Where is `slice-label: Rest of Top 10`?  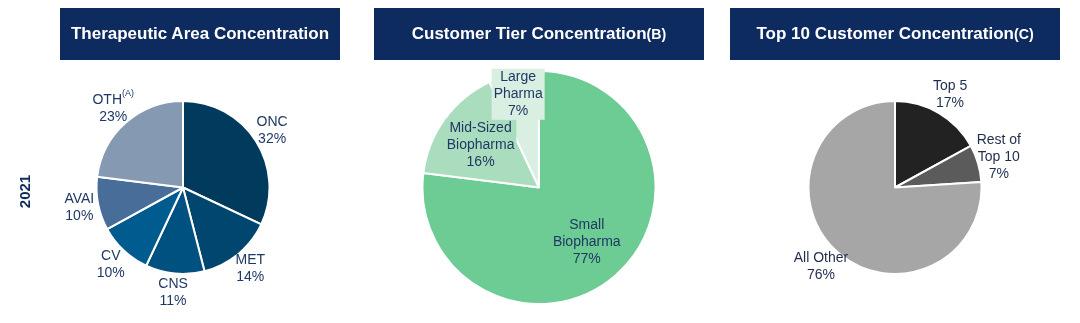 slice-label: Rest of Top 10 is located at coordinates (999, 148).